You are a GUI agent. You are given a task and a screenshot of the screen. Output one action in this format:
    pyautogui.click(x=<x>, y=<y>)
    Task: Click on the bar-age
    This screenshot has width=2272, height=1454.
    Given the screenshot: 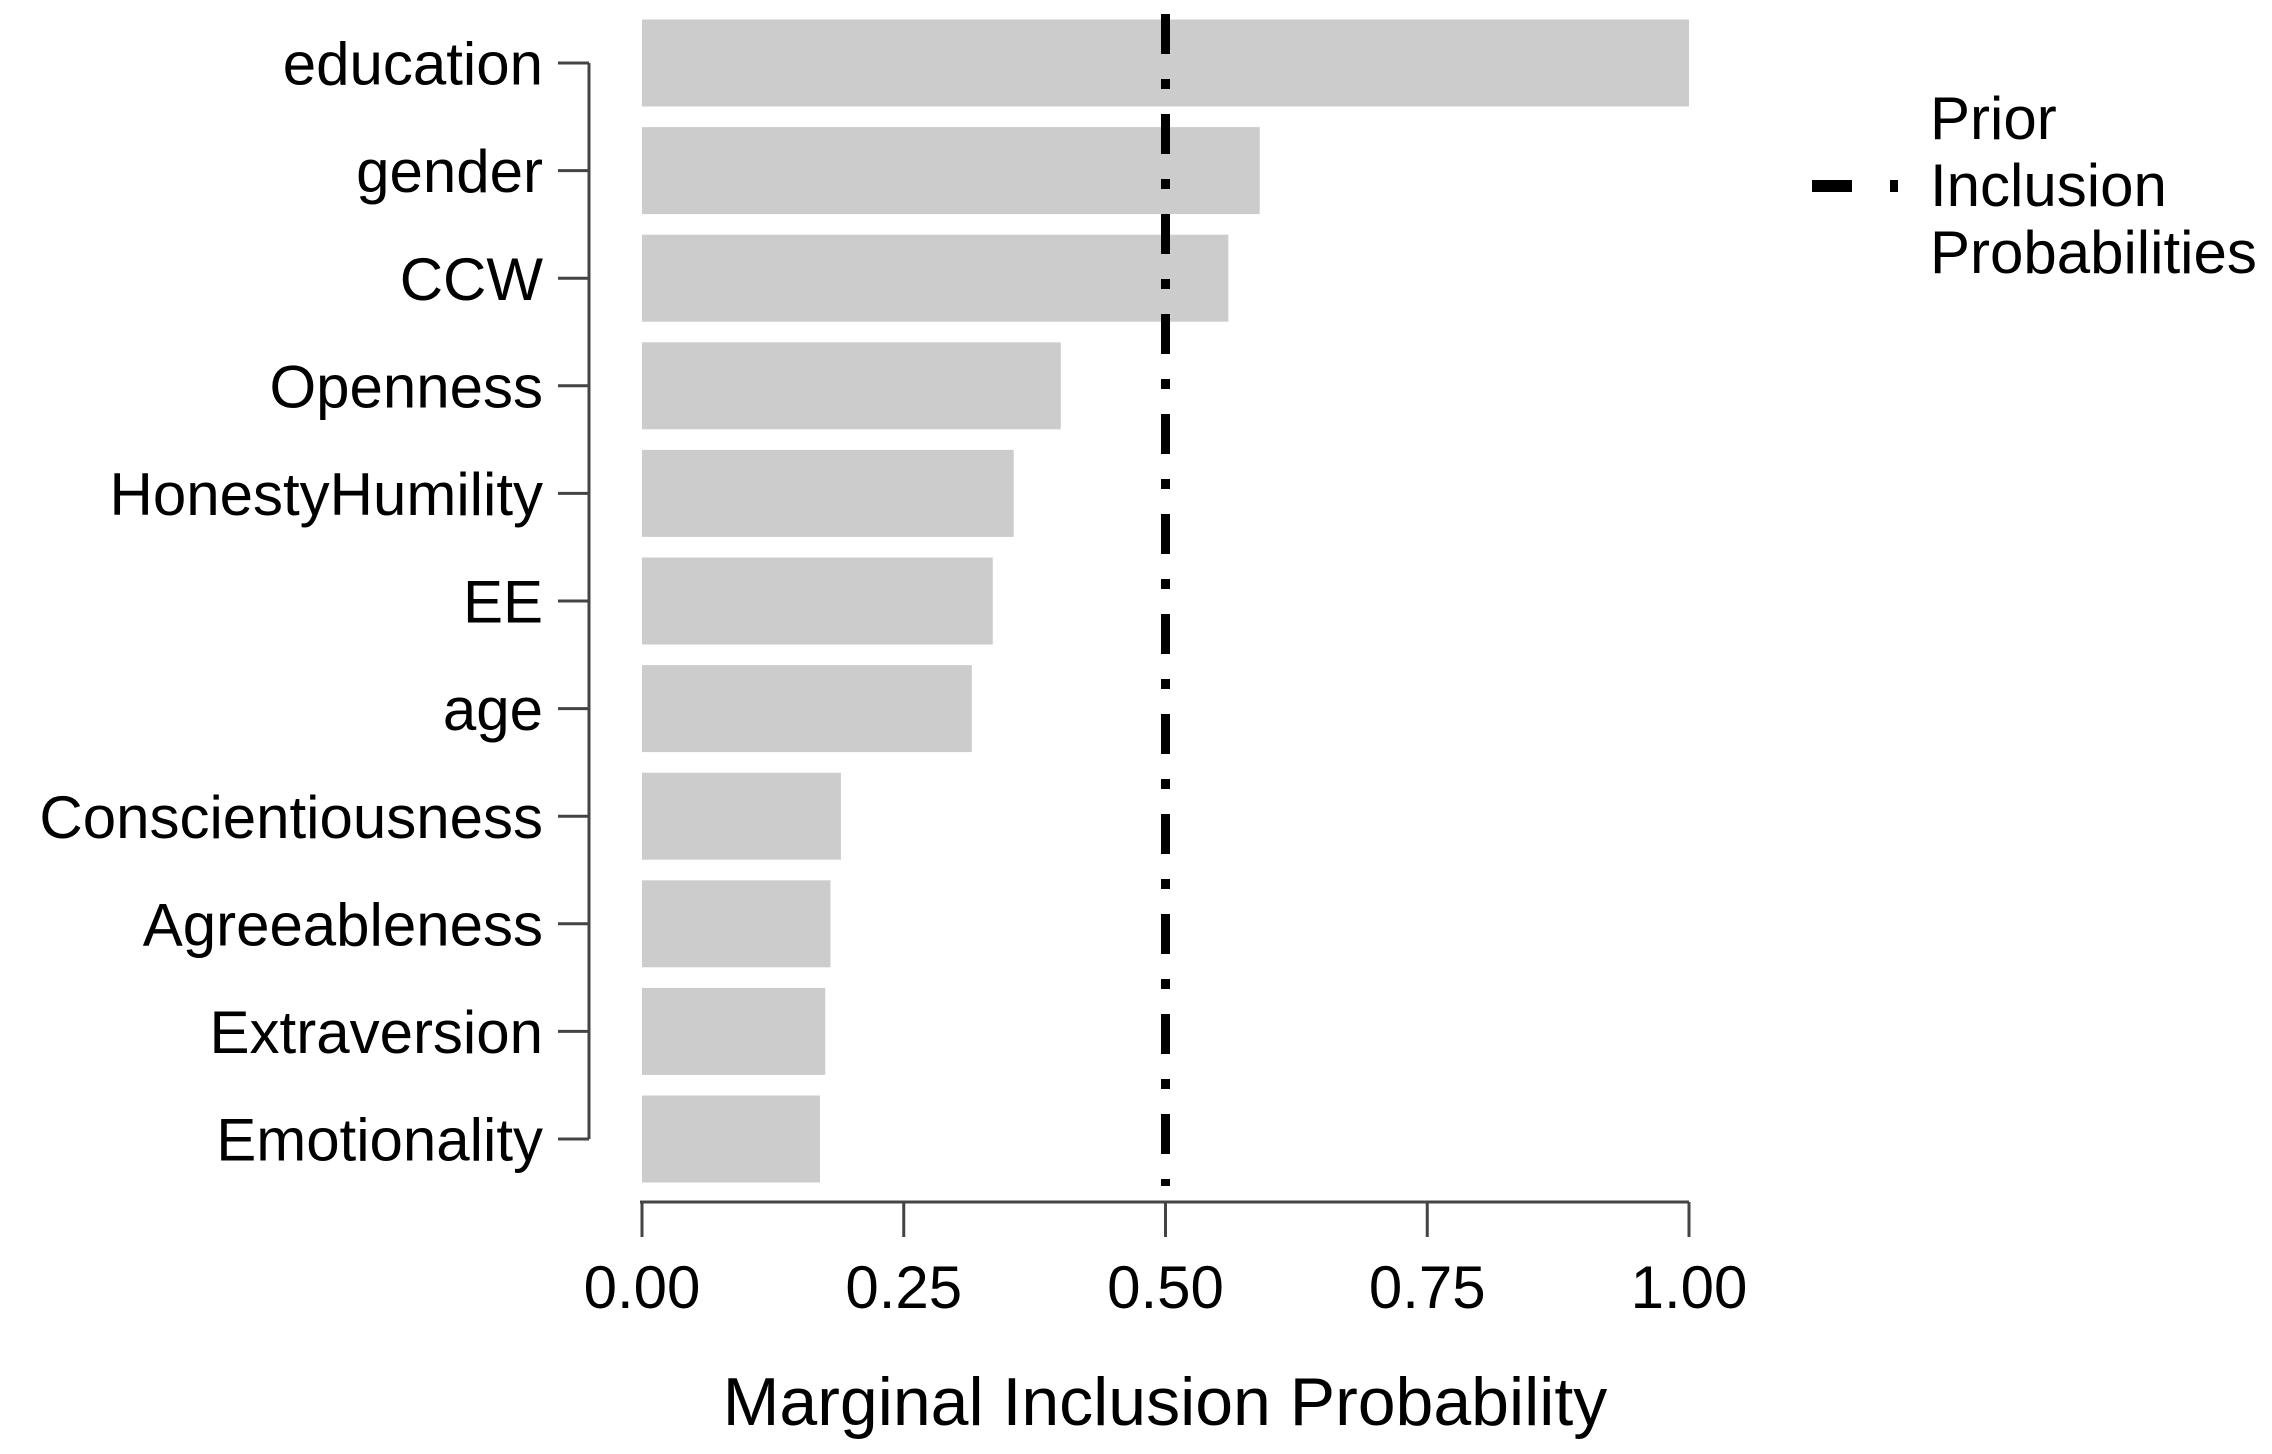 What is the action you would take?
    pyautogui.click(x=807, y=709)
    